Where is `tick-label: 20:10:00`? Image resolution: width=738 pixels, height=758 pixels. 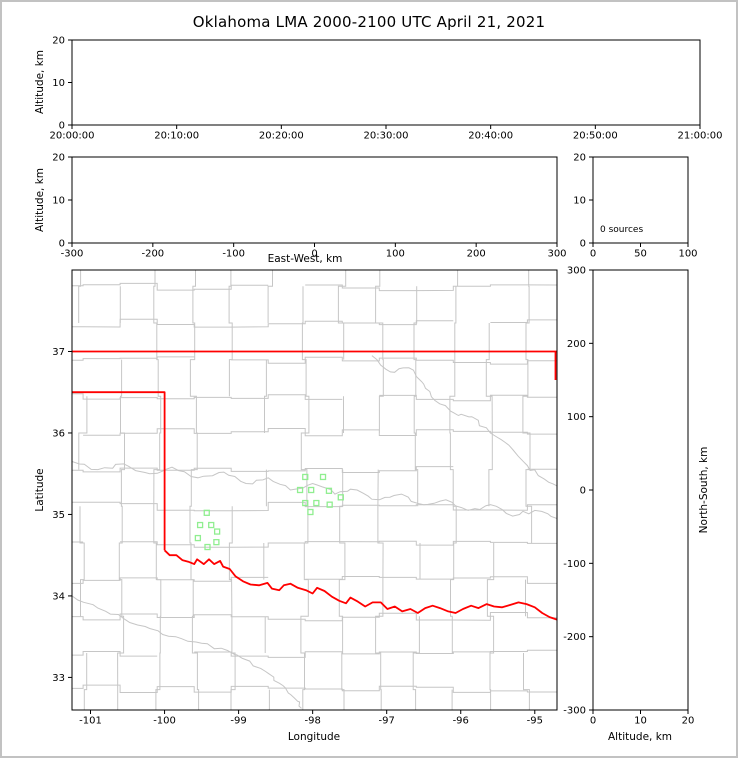
tick-label: 20:10:00 is located at coordinates (176, 136).